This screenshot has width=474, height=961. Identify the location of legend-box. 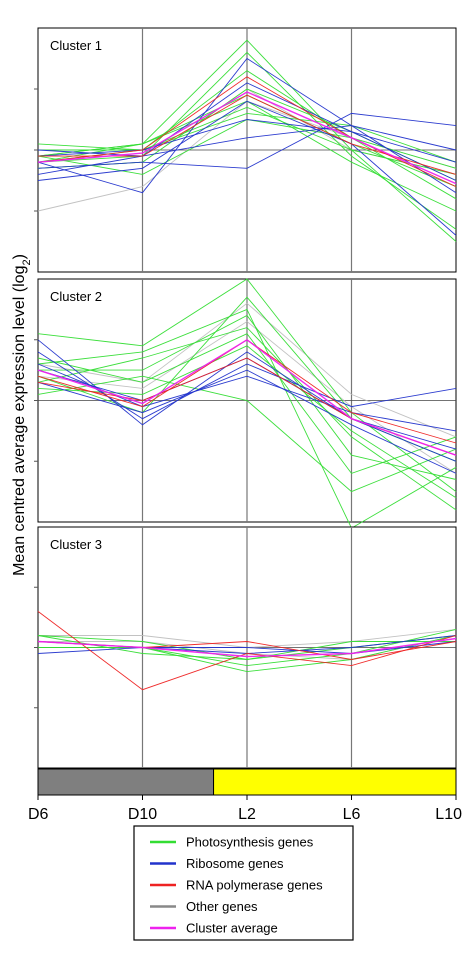
(243, 883).